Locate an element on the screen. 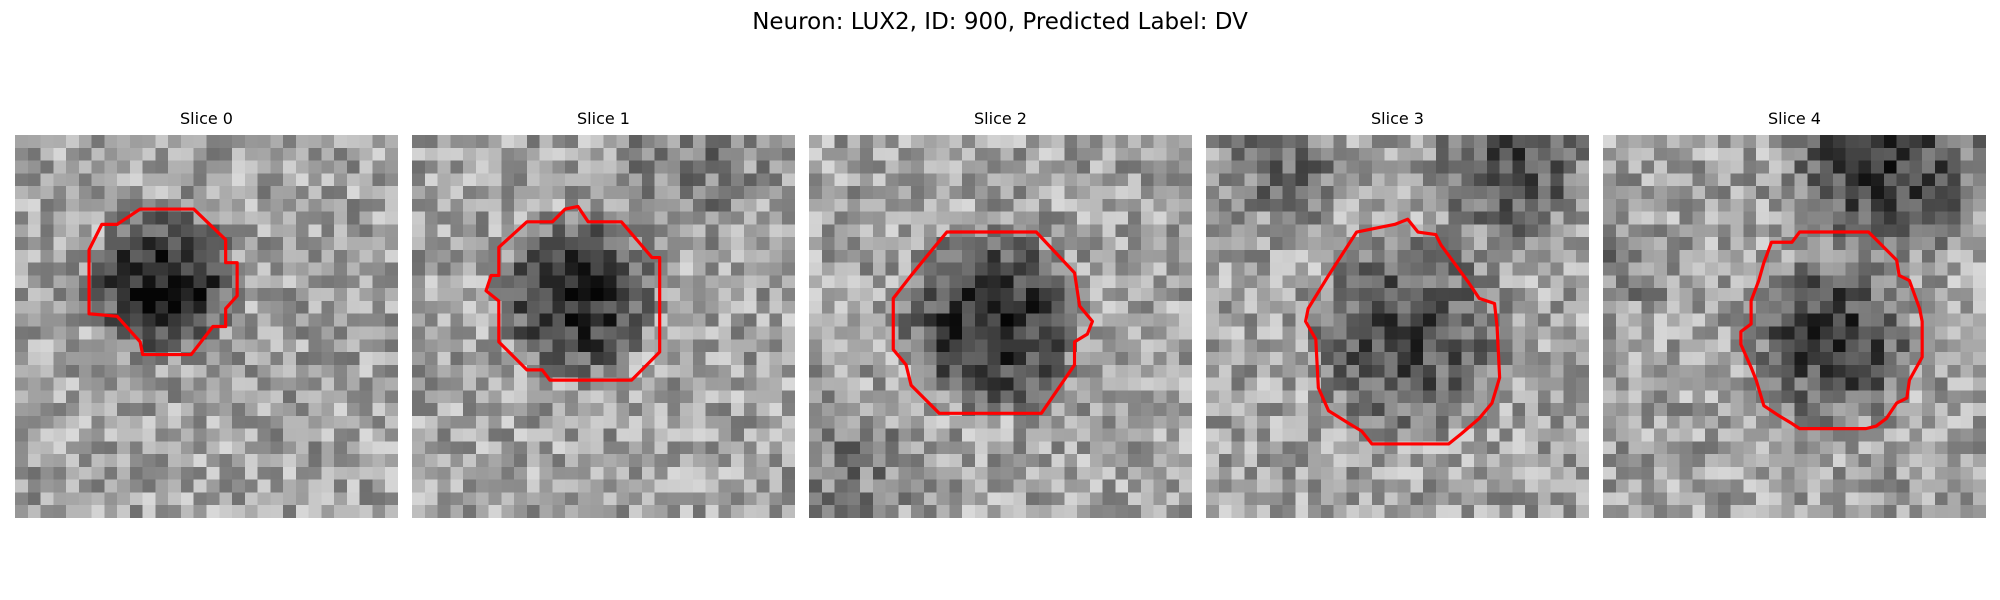  slice-panel-4: Slice 4 is located at coordinates (1794, 313).